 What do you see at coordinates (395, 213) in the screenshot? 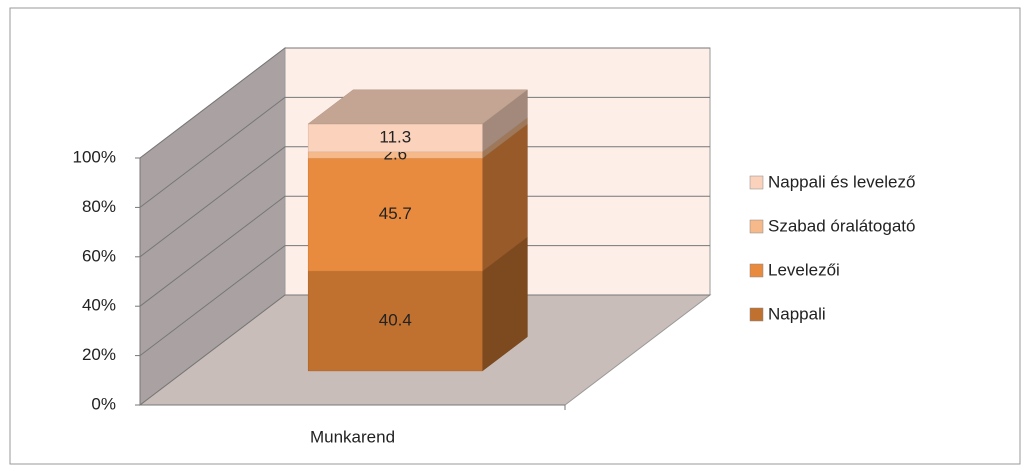
I see `data-label: 45.7` at bounding box center [395, 213].